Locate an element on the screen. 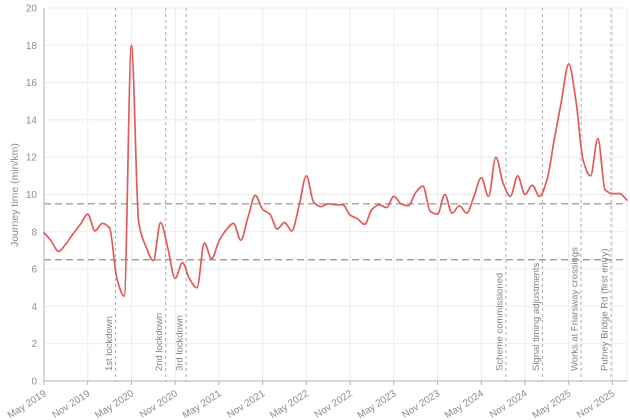 Image resolution: width=630 pixels, height=420 pixels. y-tick-label-2: 2 is located at coordinates (34, 344).